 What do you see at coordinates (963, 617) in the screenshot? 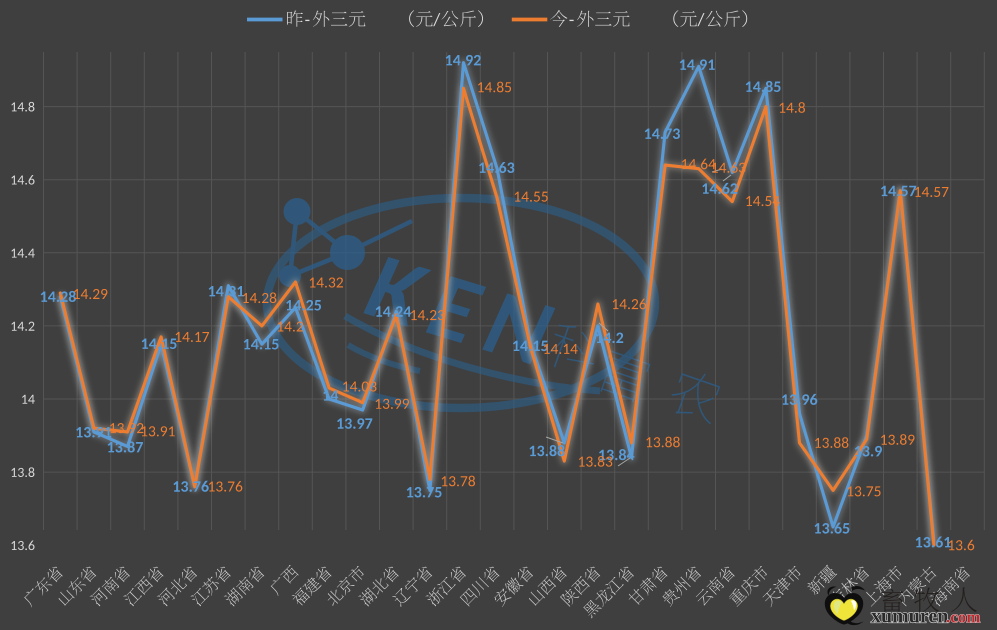
I see `svg-text: .com` at bounding box center [963, 617].